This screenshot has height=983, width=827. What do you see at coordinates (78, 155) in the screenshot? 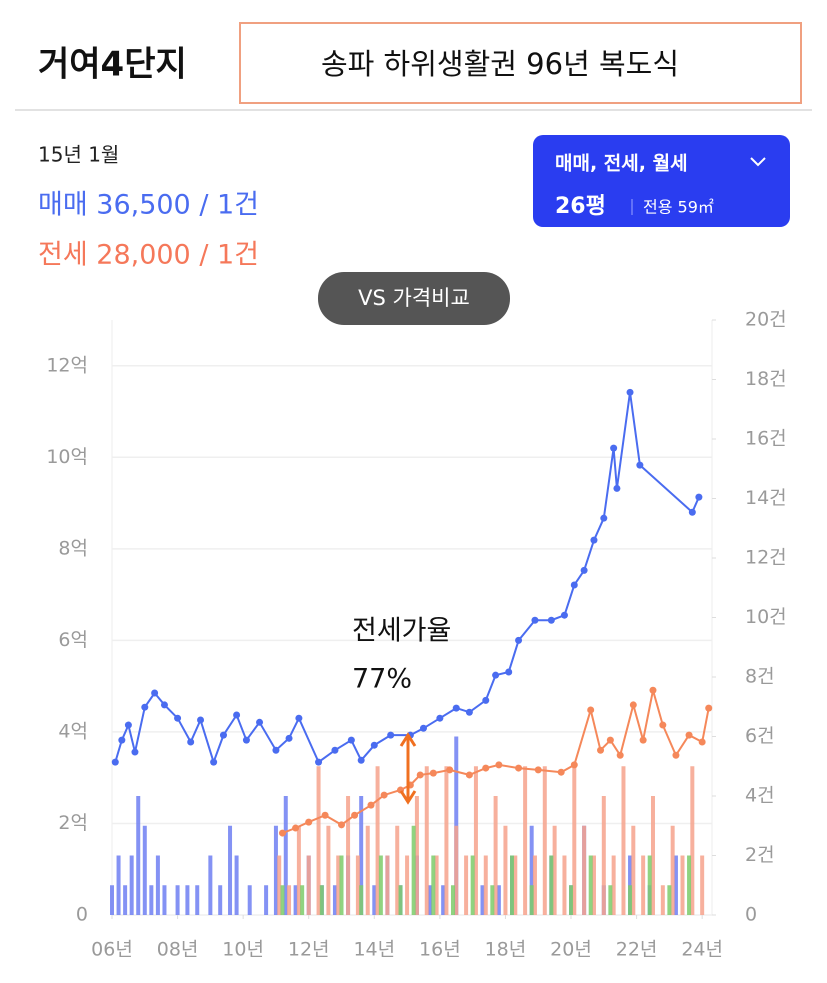
I see `info-date: 15년 1월` at bounding box center [78, 155].